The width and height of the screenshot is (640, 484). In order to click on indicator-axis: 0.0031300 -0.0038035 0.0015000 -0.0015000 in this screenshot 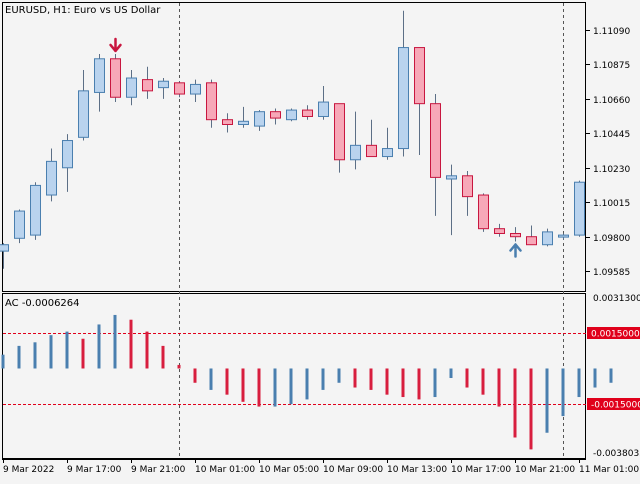, I will do `click(613, 376)`.